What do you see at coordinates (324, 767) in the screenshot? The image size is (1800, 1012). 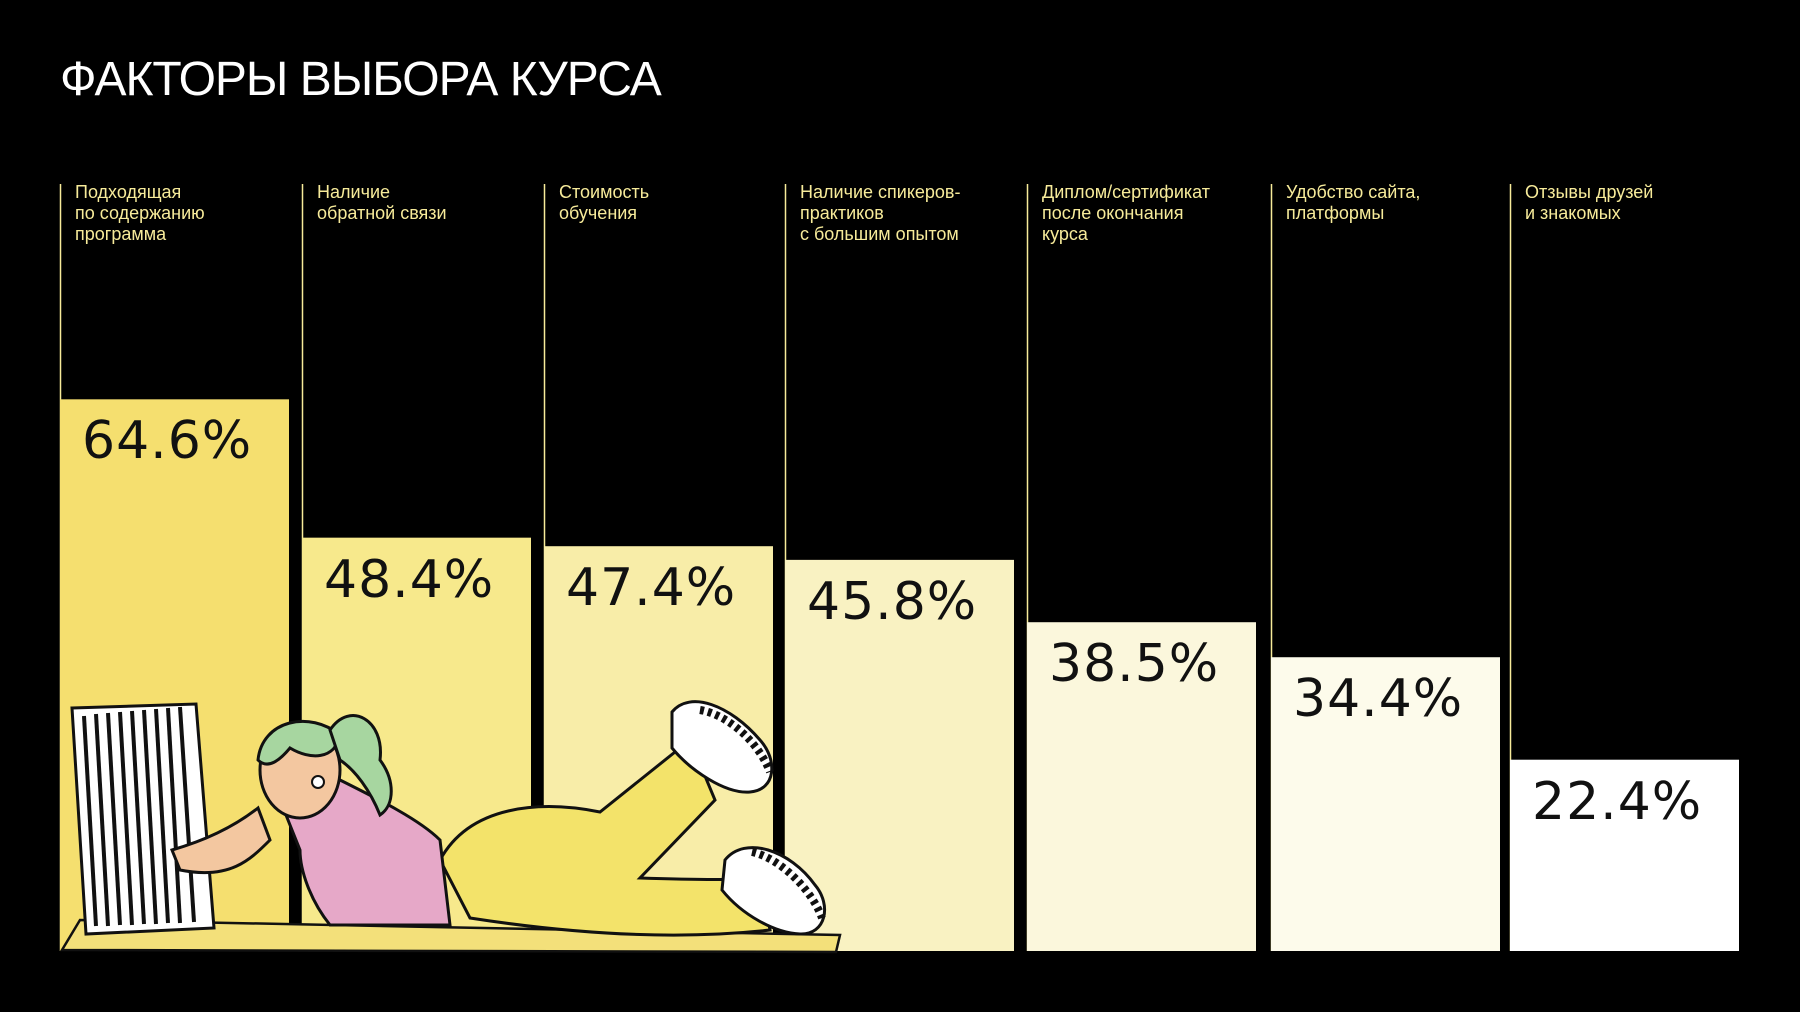 I see `head-icon` at bounding box center [324, 767].